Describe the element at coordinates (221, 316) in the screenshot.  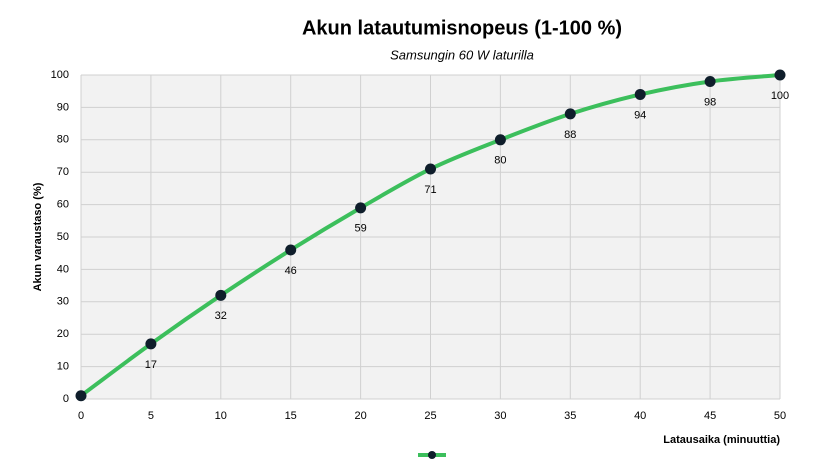
I see `data-label: 32` at that location.